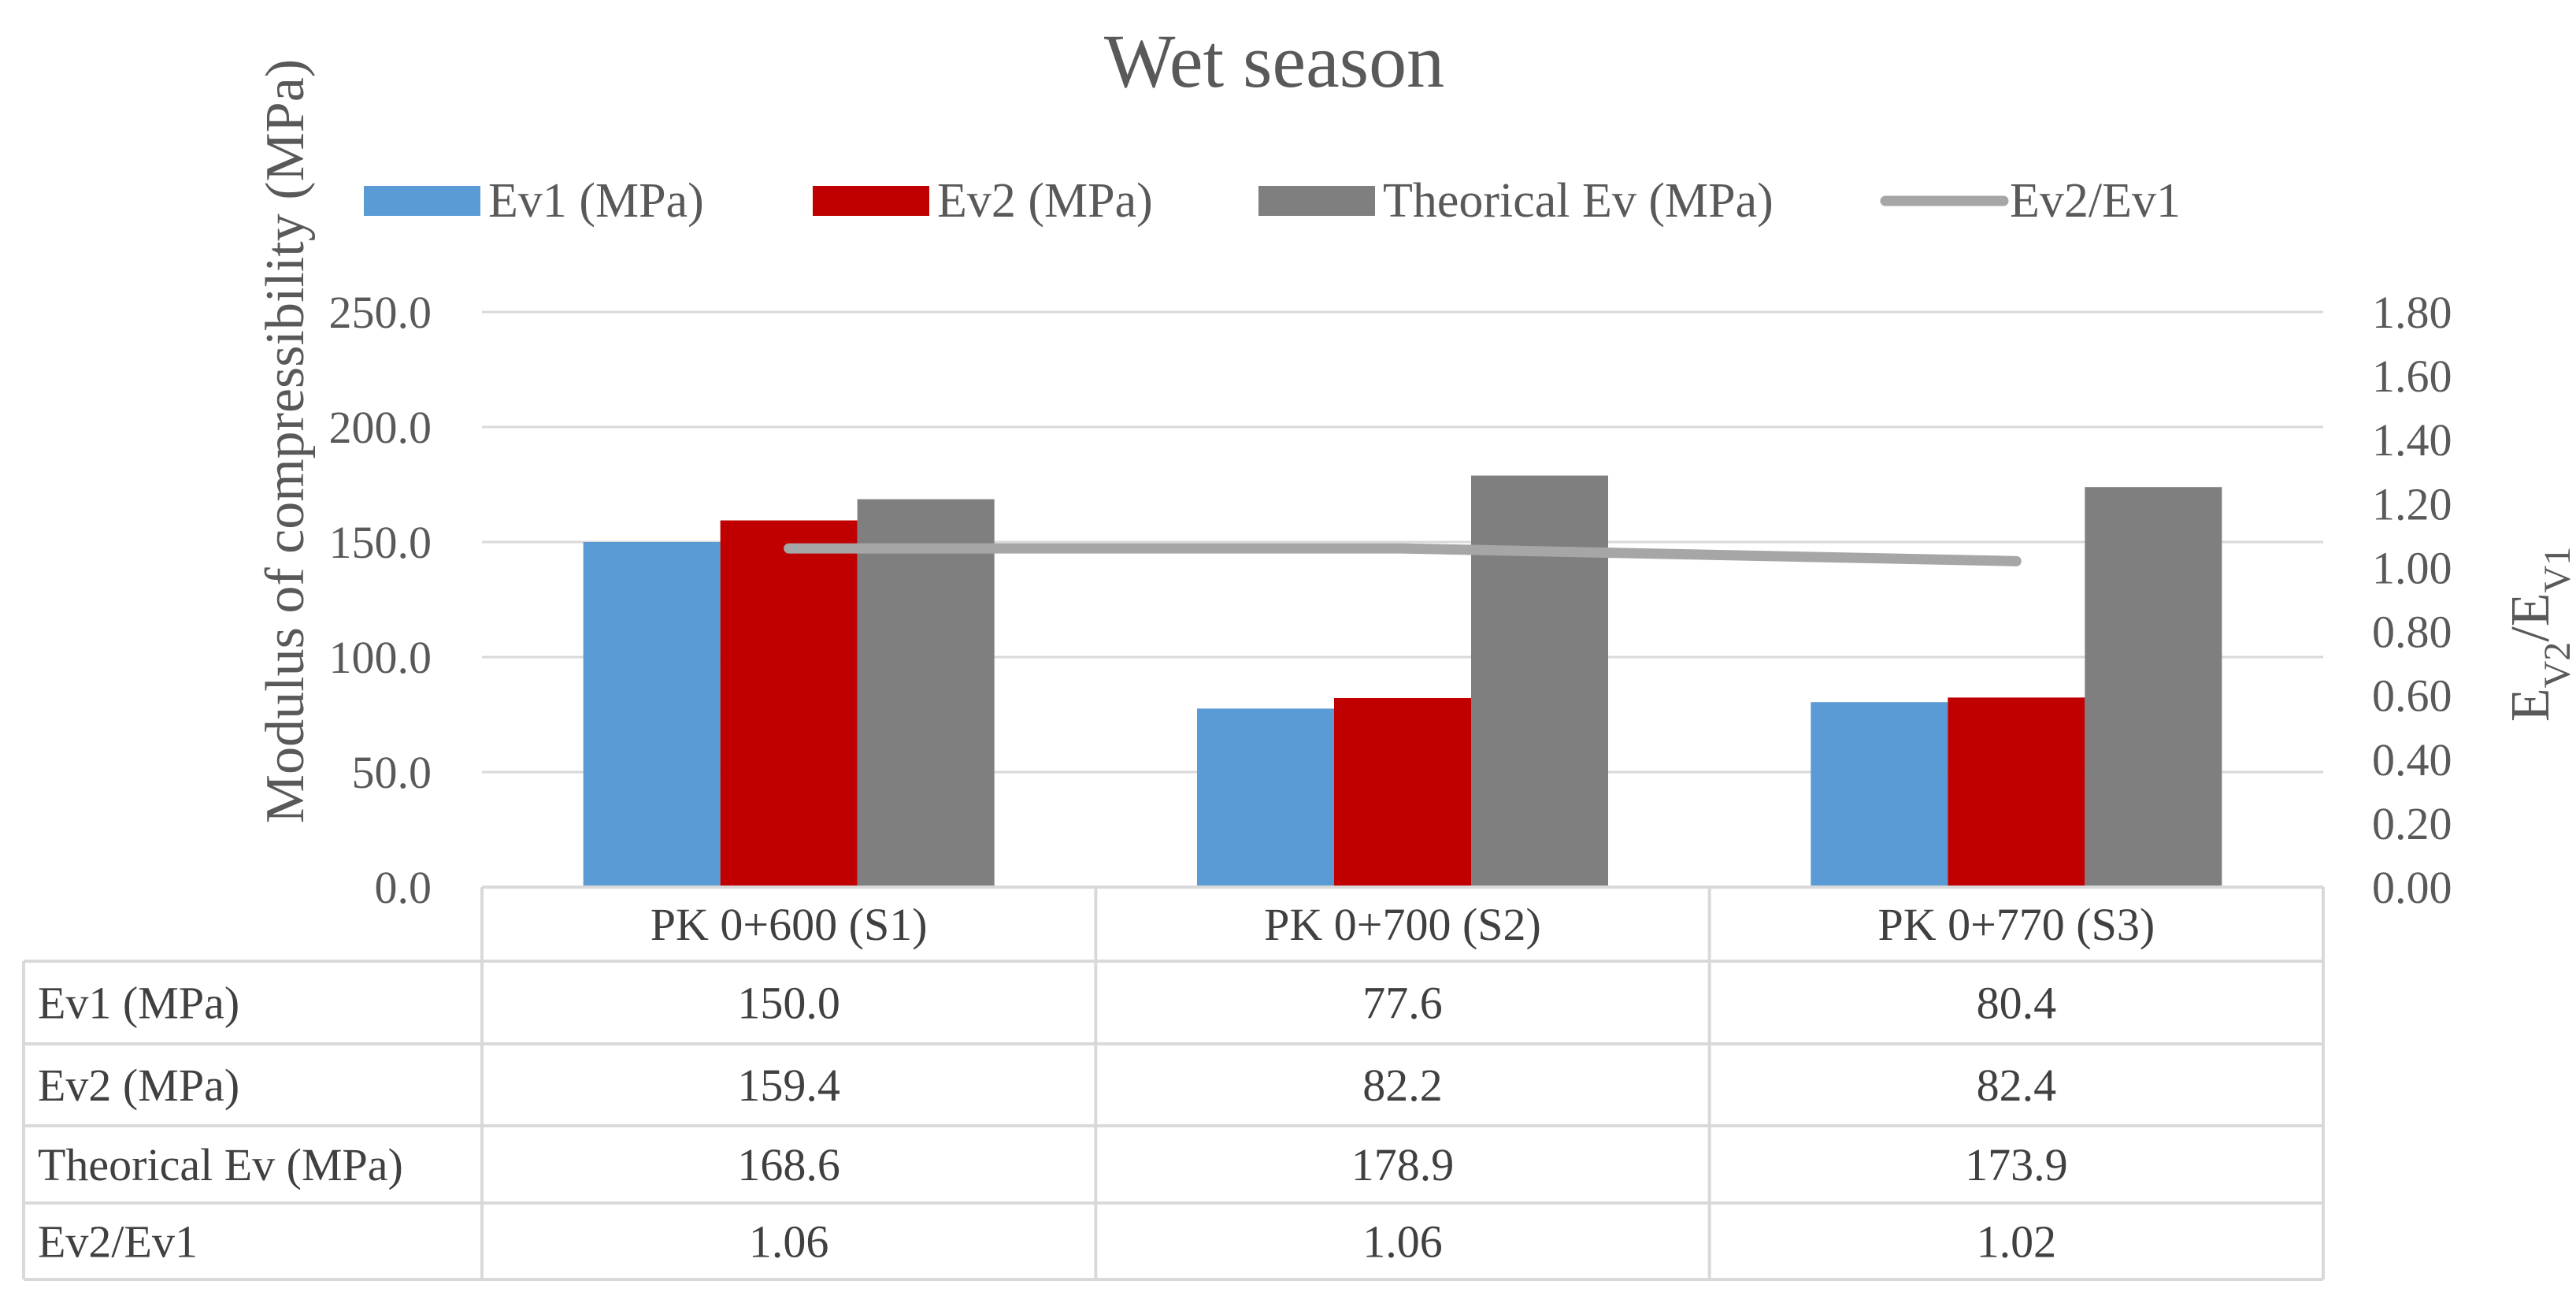 Image resolution: width=2576 pixels, height=1307 pixels. I want to click on table-cell-ev2-mpa-3: 82.4, so click(2017, 1085).